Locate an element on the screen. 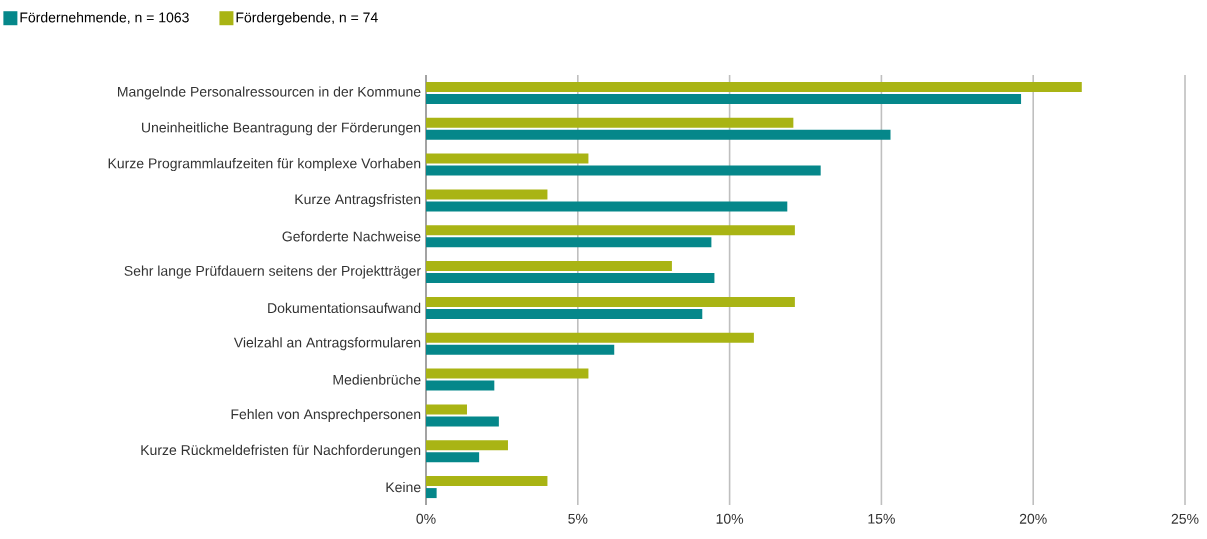 The height and width of the screenshot is (539, 1207). y-tick-label: Mangelnde Personalressourcen in der Kommune is located at coordinates (269, 93).